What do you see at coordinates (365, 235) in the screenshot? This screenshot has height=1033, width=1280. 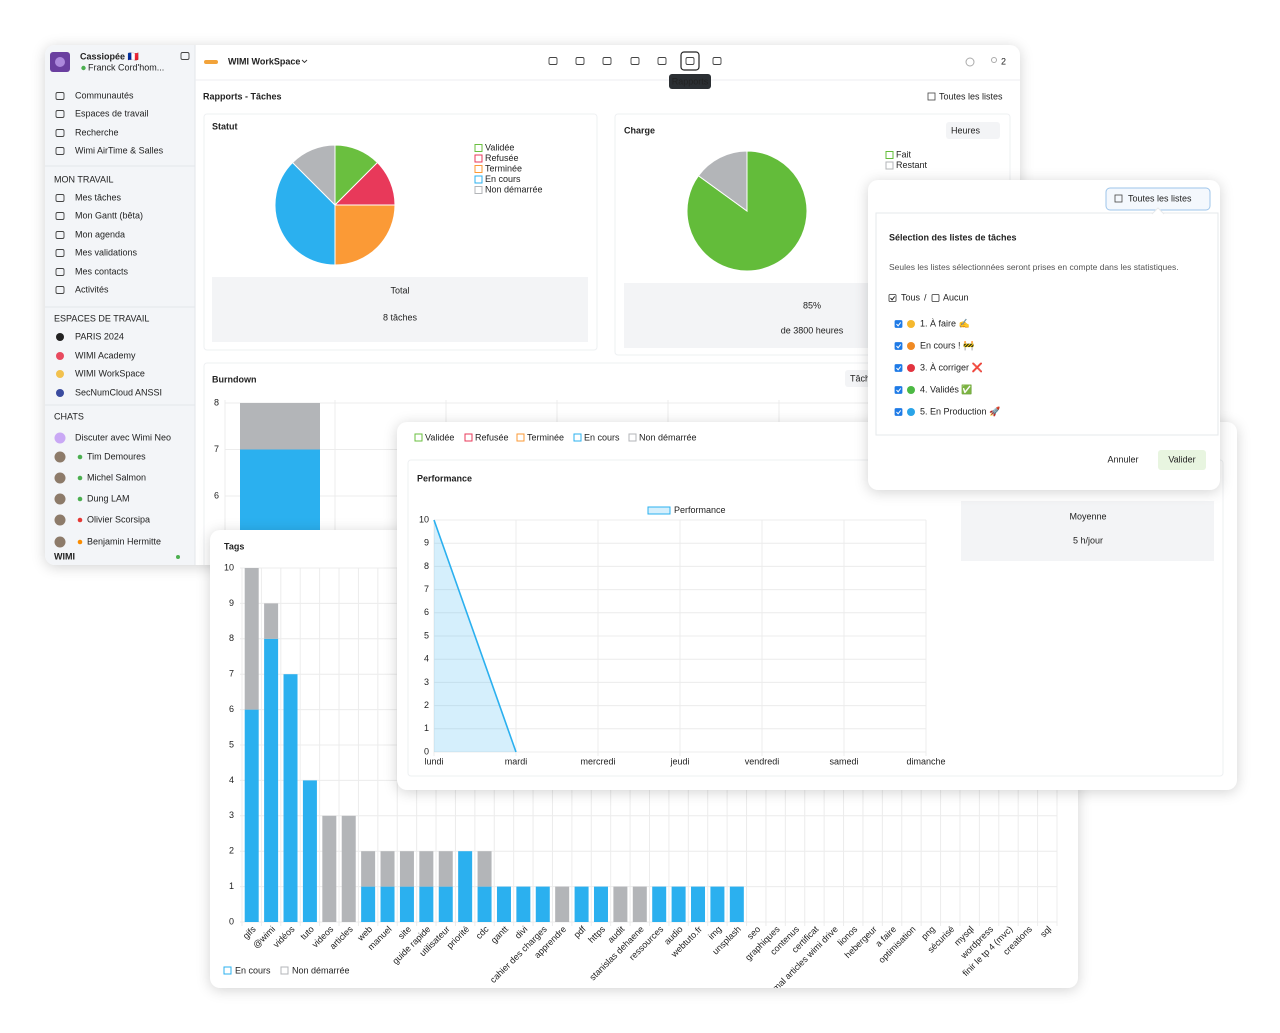 I see `pie-slice` at bounding box center [365, 235].